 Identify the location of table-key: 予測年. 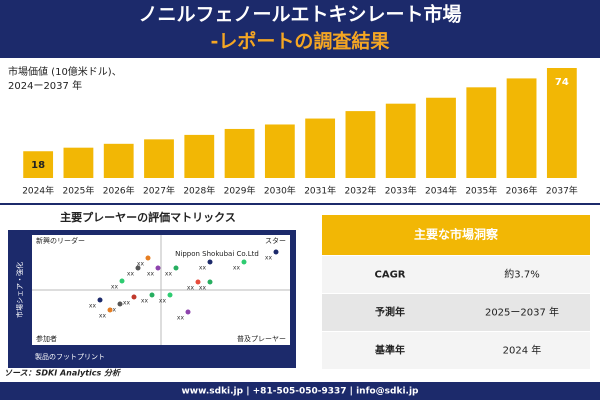
(390, 312).